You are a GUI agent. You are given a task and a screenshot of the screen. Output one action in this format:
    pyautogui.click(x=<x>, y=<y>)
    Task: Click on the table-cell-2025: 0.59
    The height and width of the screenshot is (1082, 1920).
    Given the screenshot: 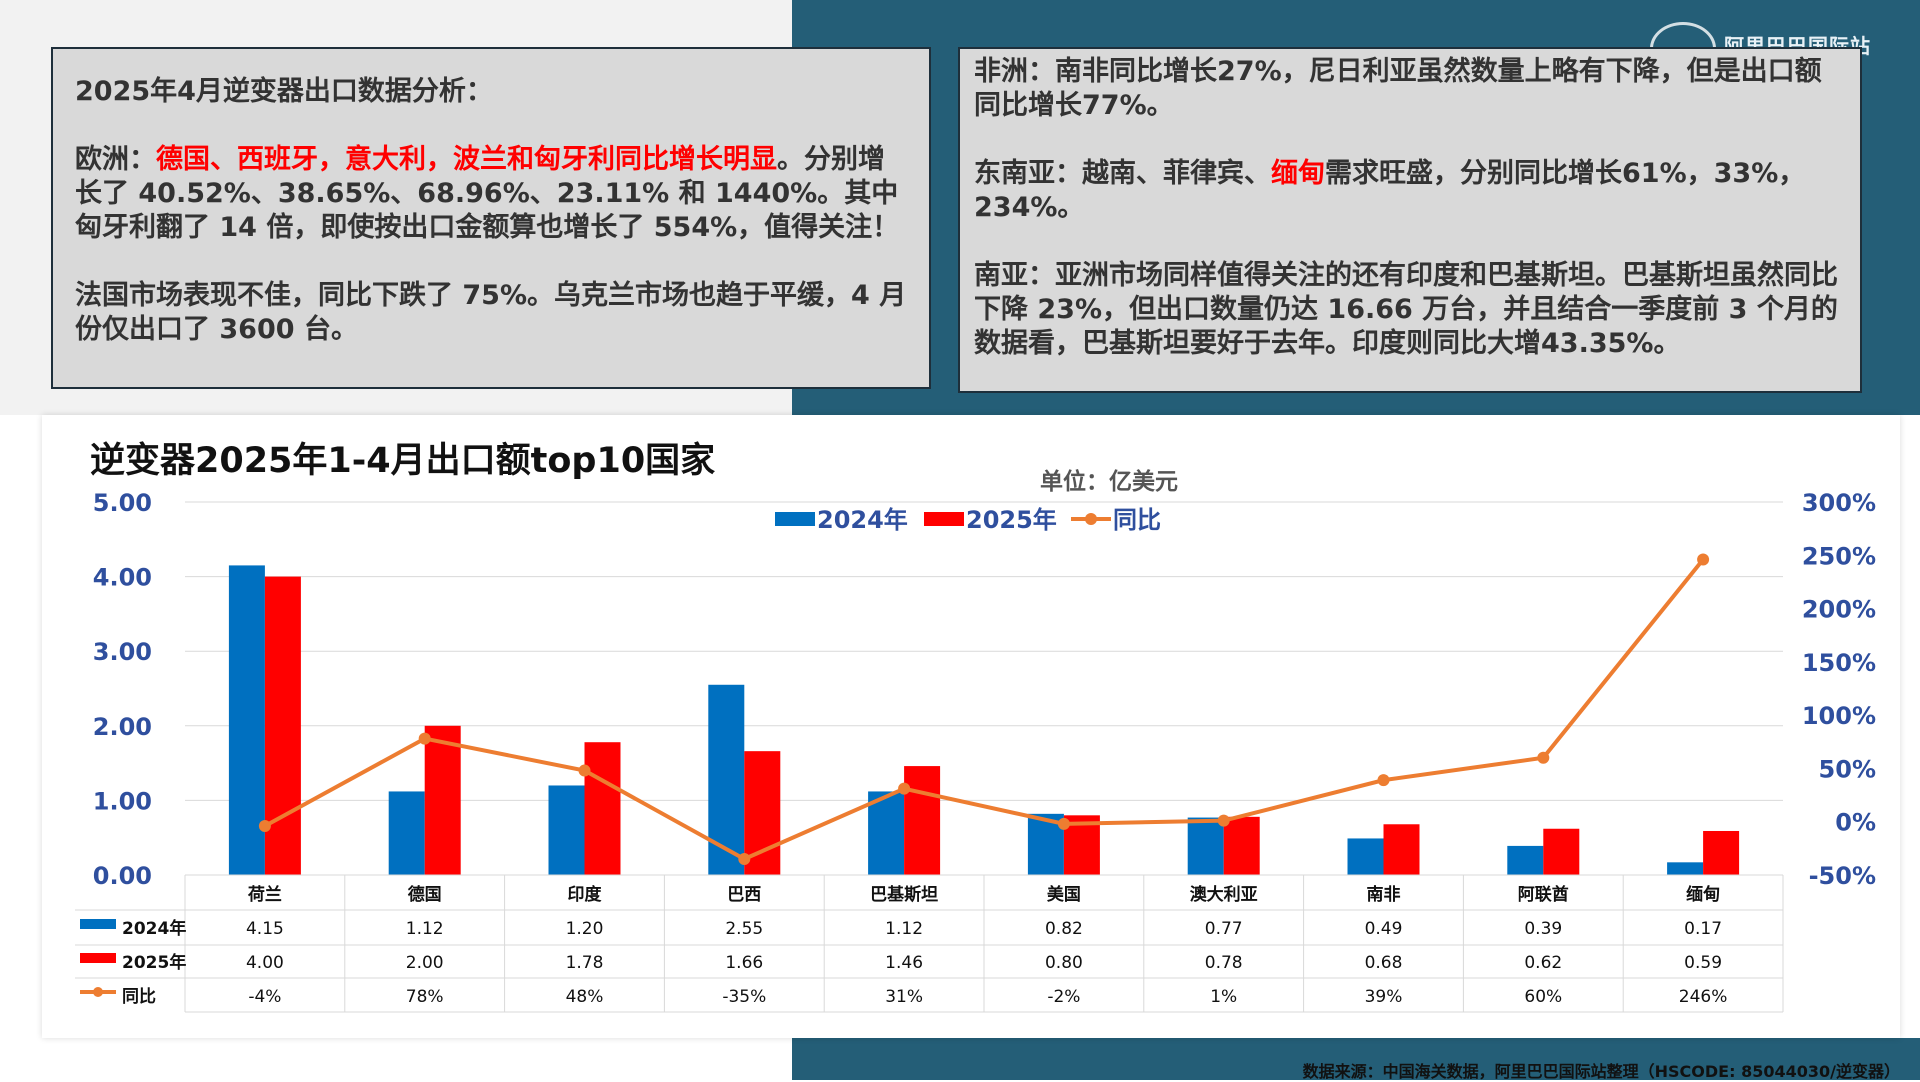 What is the action you would take?
    pyautogui.click(x=1703, y=963)
    